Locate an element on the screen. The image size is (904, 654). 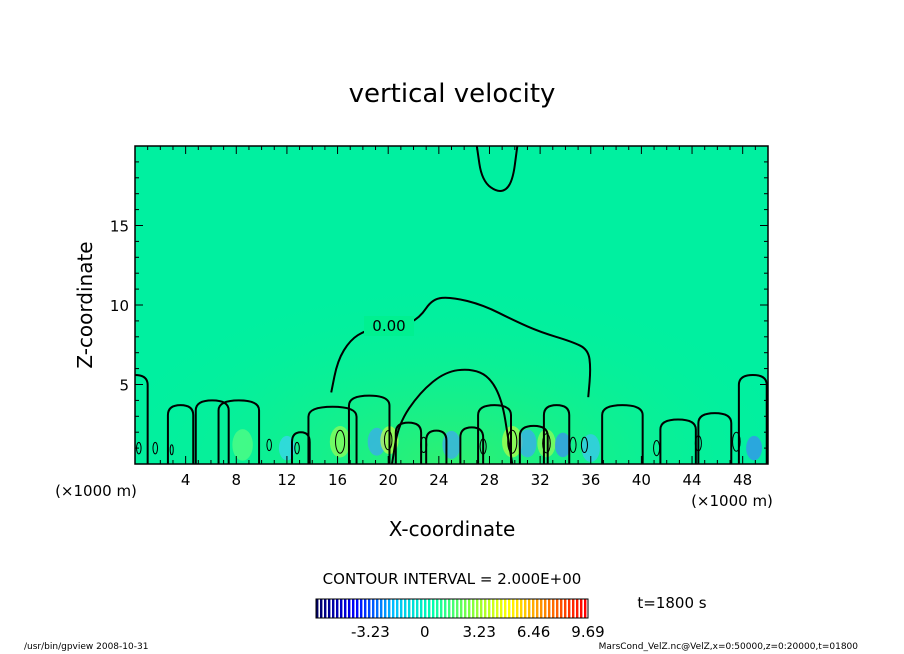
y-tick-label: 10 is located at coordinates (119, 306).